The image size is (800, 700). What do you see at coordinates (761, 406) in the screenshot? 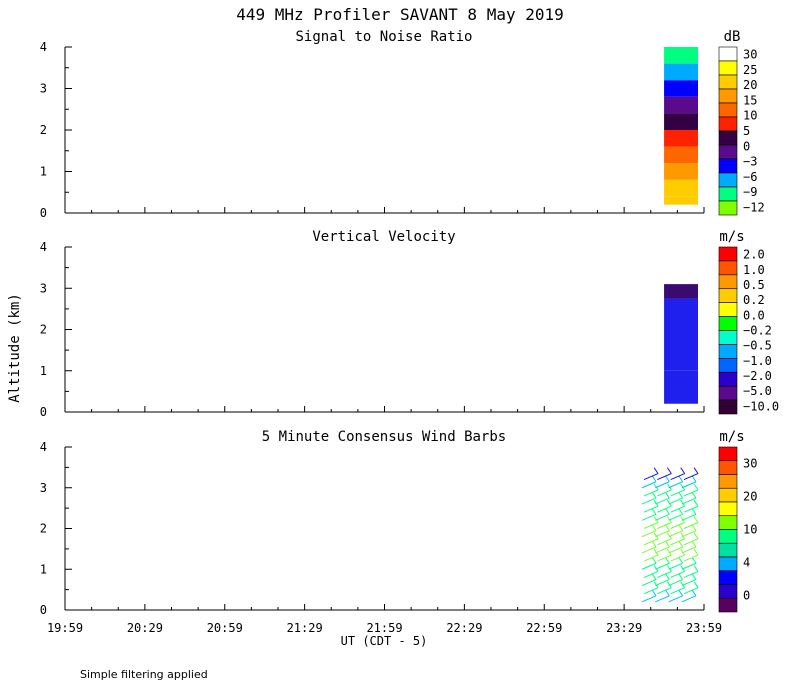
I see `colorbar-label: −10.0` at bounding box center [761, 406].